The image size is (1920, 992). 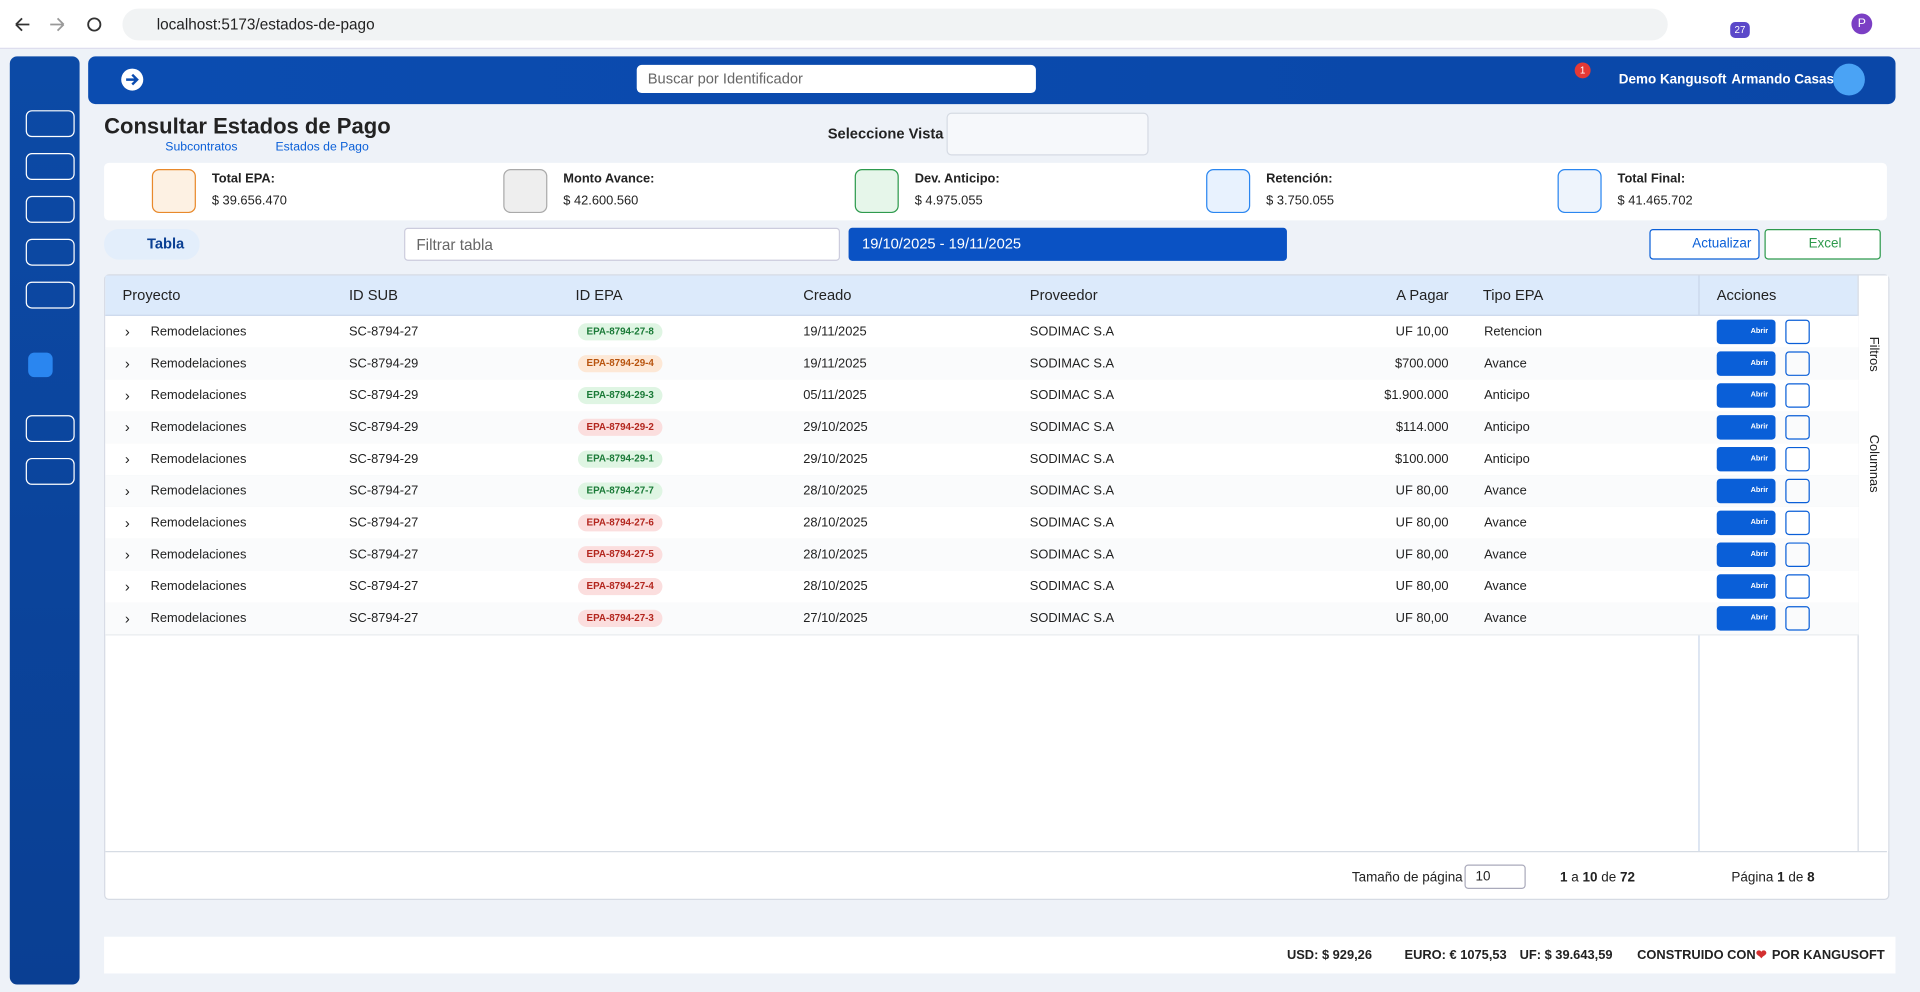 I want to click on toggle-menu, so click(x=132, y=79).